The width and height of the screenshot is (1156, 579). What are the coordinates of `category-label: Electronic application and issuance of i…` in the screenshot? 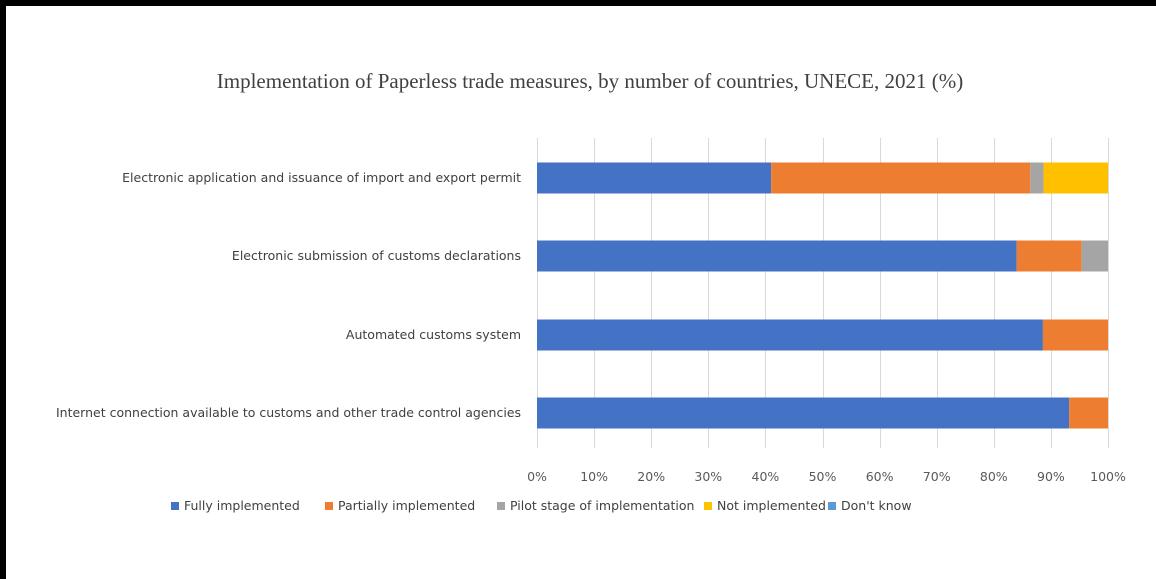 It's located at (321, 177).